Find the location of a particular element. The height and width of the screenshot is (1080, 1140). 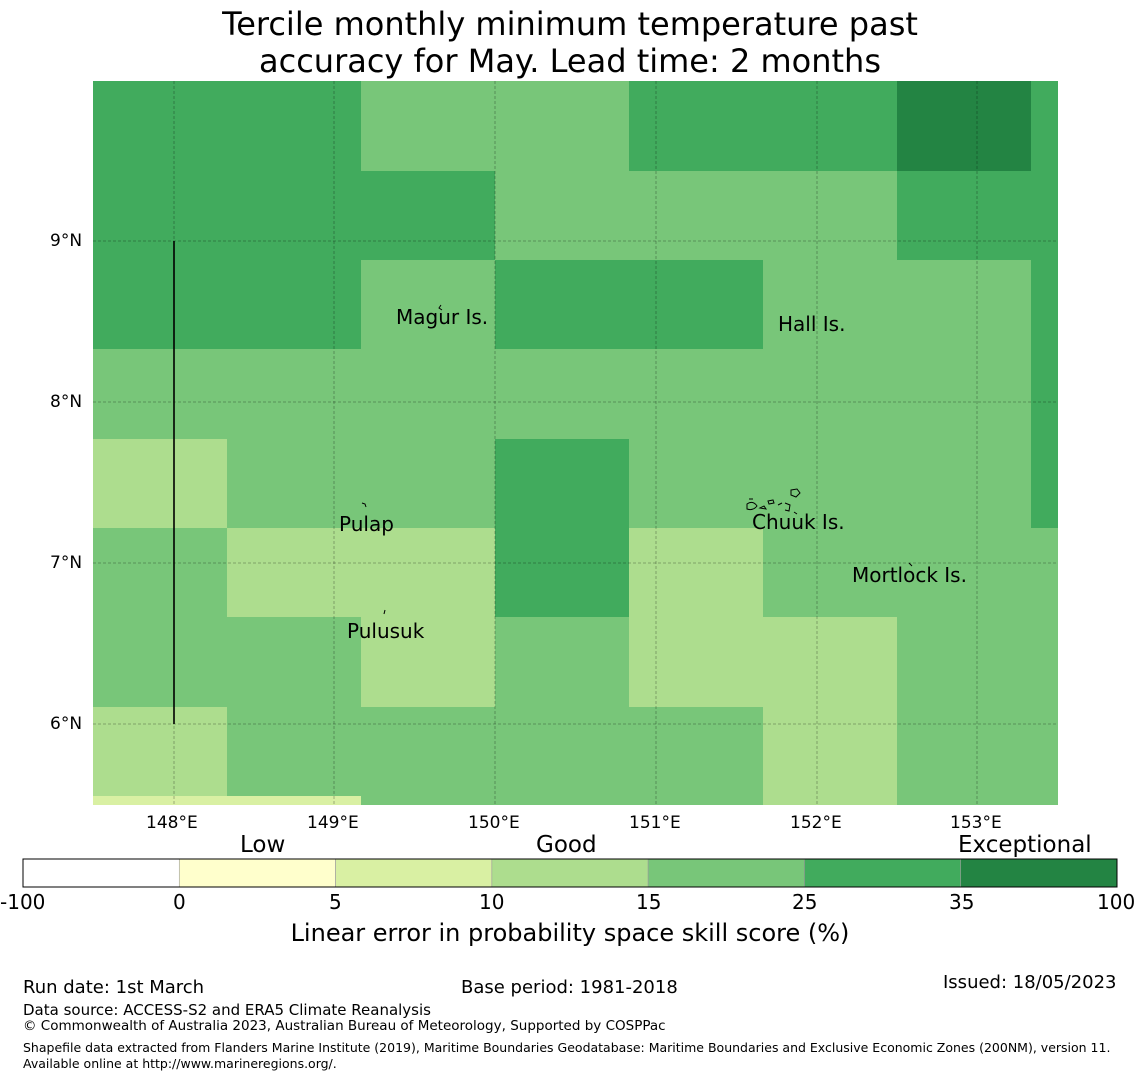

base-period: Base period: 1981-2018 is located at coordinates (569, 987).